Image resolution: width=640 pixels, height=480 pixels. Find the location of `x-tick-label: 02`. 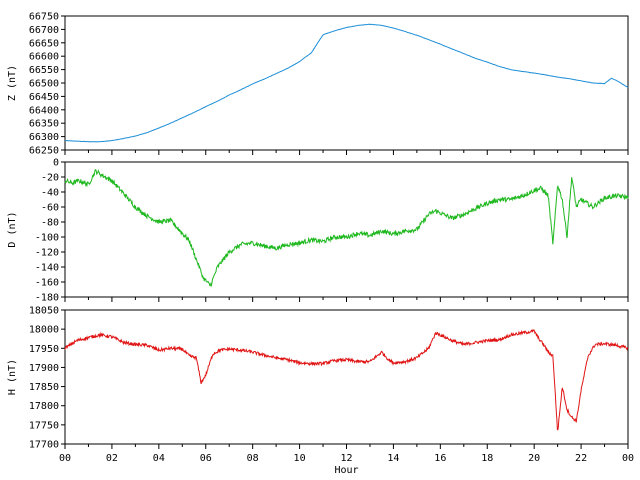

x-tick-label: 02 is located at coordinates (112, 458).